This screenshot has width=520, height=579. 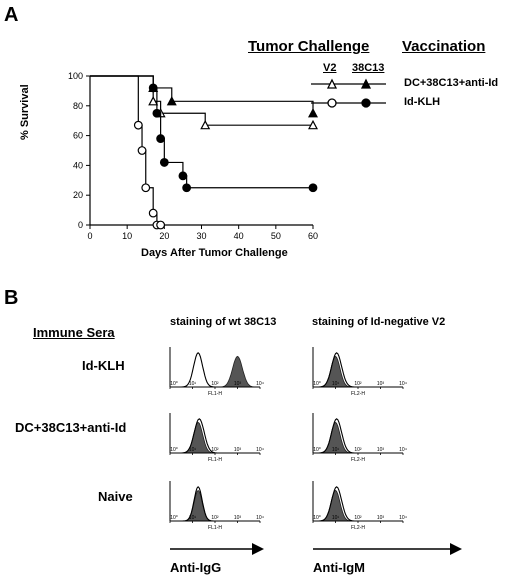 What do you see at coordinates (11, 15) in the screenshot?
I see `panel-a-letter: A` at bounding box center [11, 15].